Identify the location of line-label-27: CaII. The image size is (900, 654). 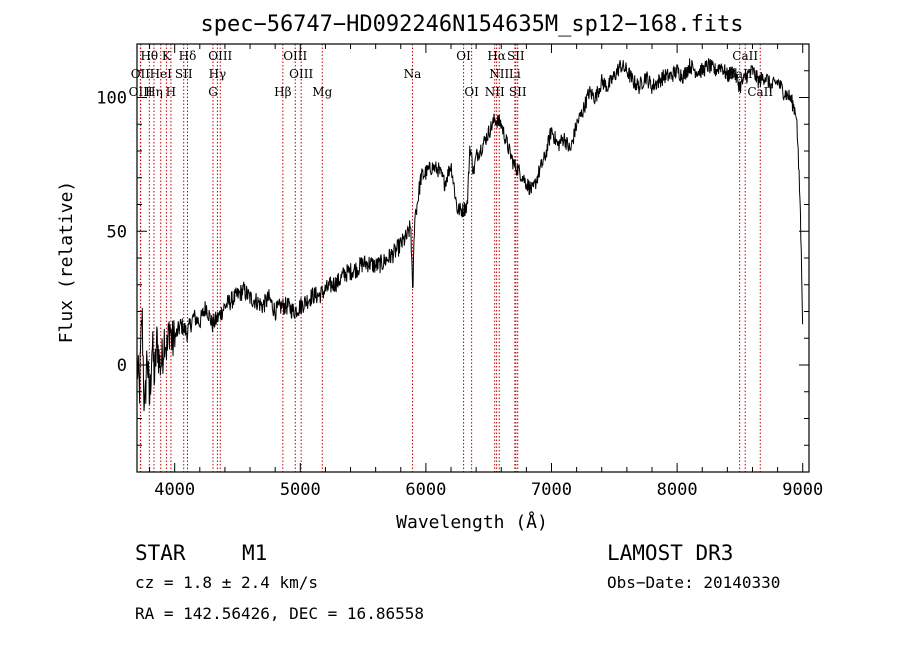
(760, 92).